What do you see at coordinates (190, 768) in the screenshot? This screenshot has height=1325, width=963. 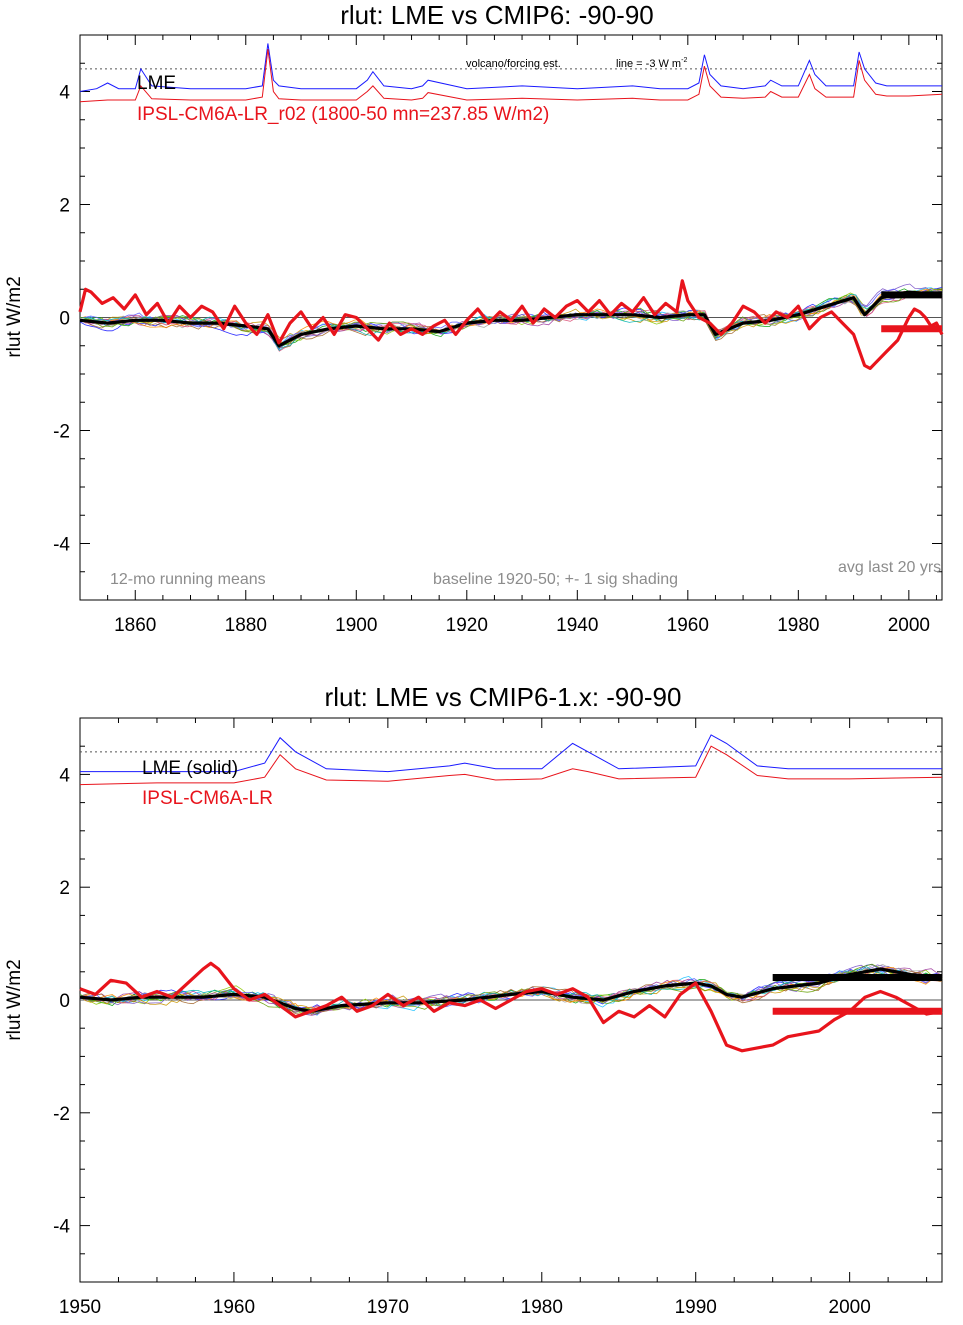 I see `legend-entry-lme: LME (solid)` at bounding box center [190, 768].